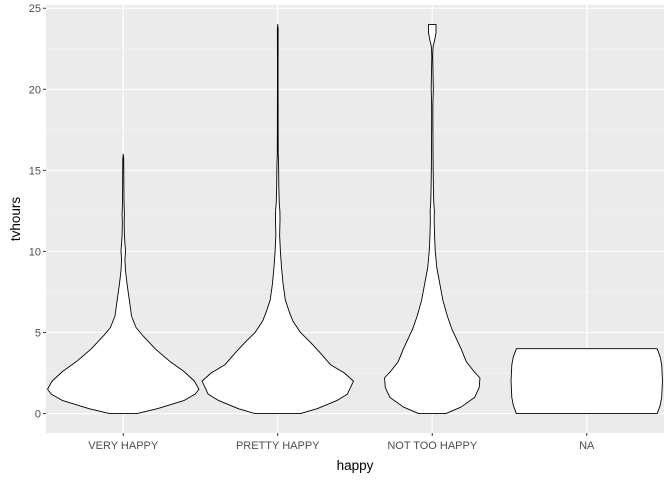 This screenshot has width=672, height=480. Describe the element at coordinates (15, 219) in the screenshot. I see `y-axis-title: tvhours` at that location.